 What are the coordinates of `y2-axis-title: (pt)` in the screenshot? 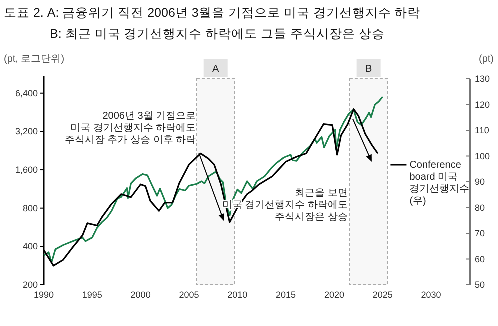 It's located at (486, 59).